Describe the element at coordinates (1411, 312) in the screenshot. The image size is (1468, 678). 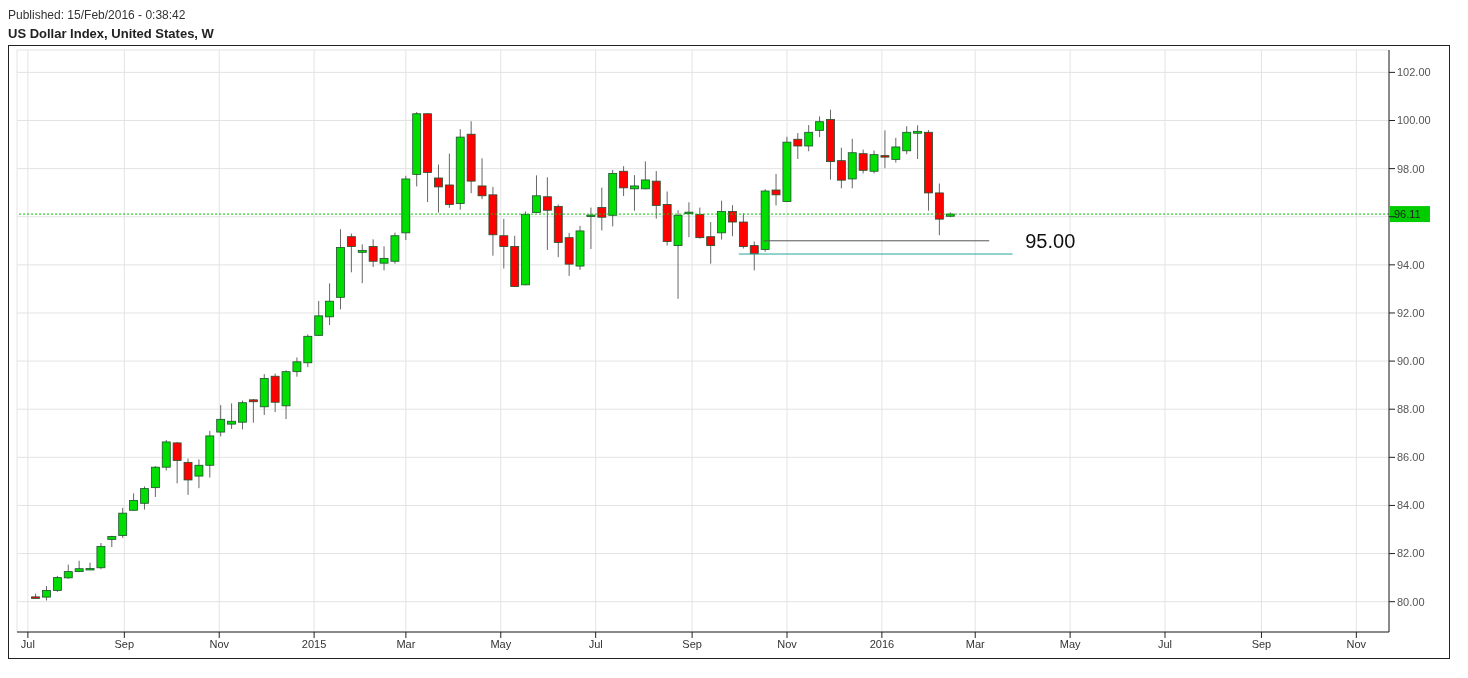
I see `y-tick-label: 92.00` at that location.